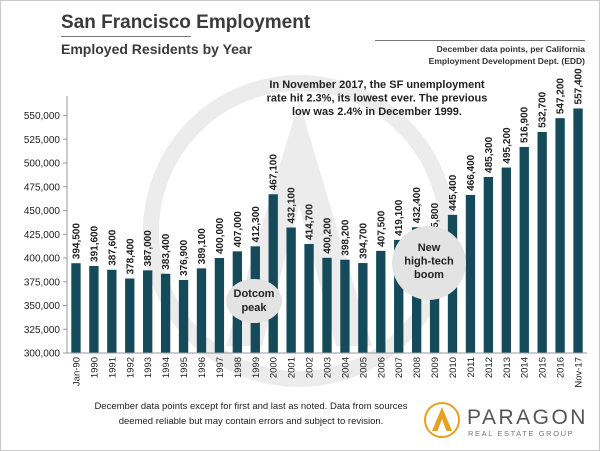 The width and height of the screenshot is (600, 451). What do you see at coordinates (130, 367) in the screenshot?
I see `x-tick-label: 1992` at bounding box center [130, 367].